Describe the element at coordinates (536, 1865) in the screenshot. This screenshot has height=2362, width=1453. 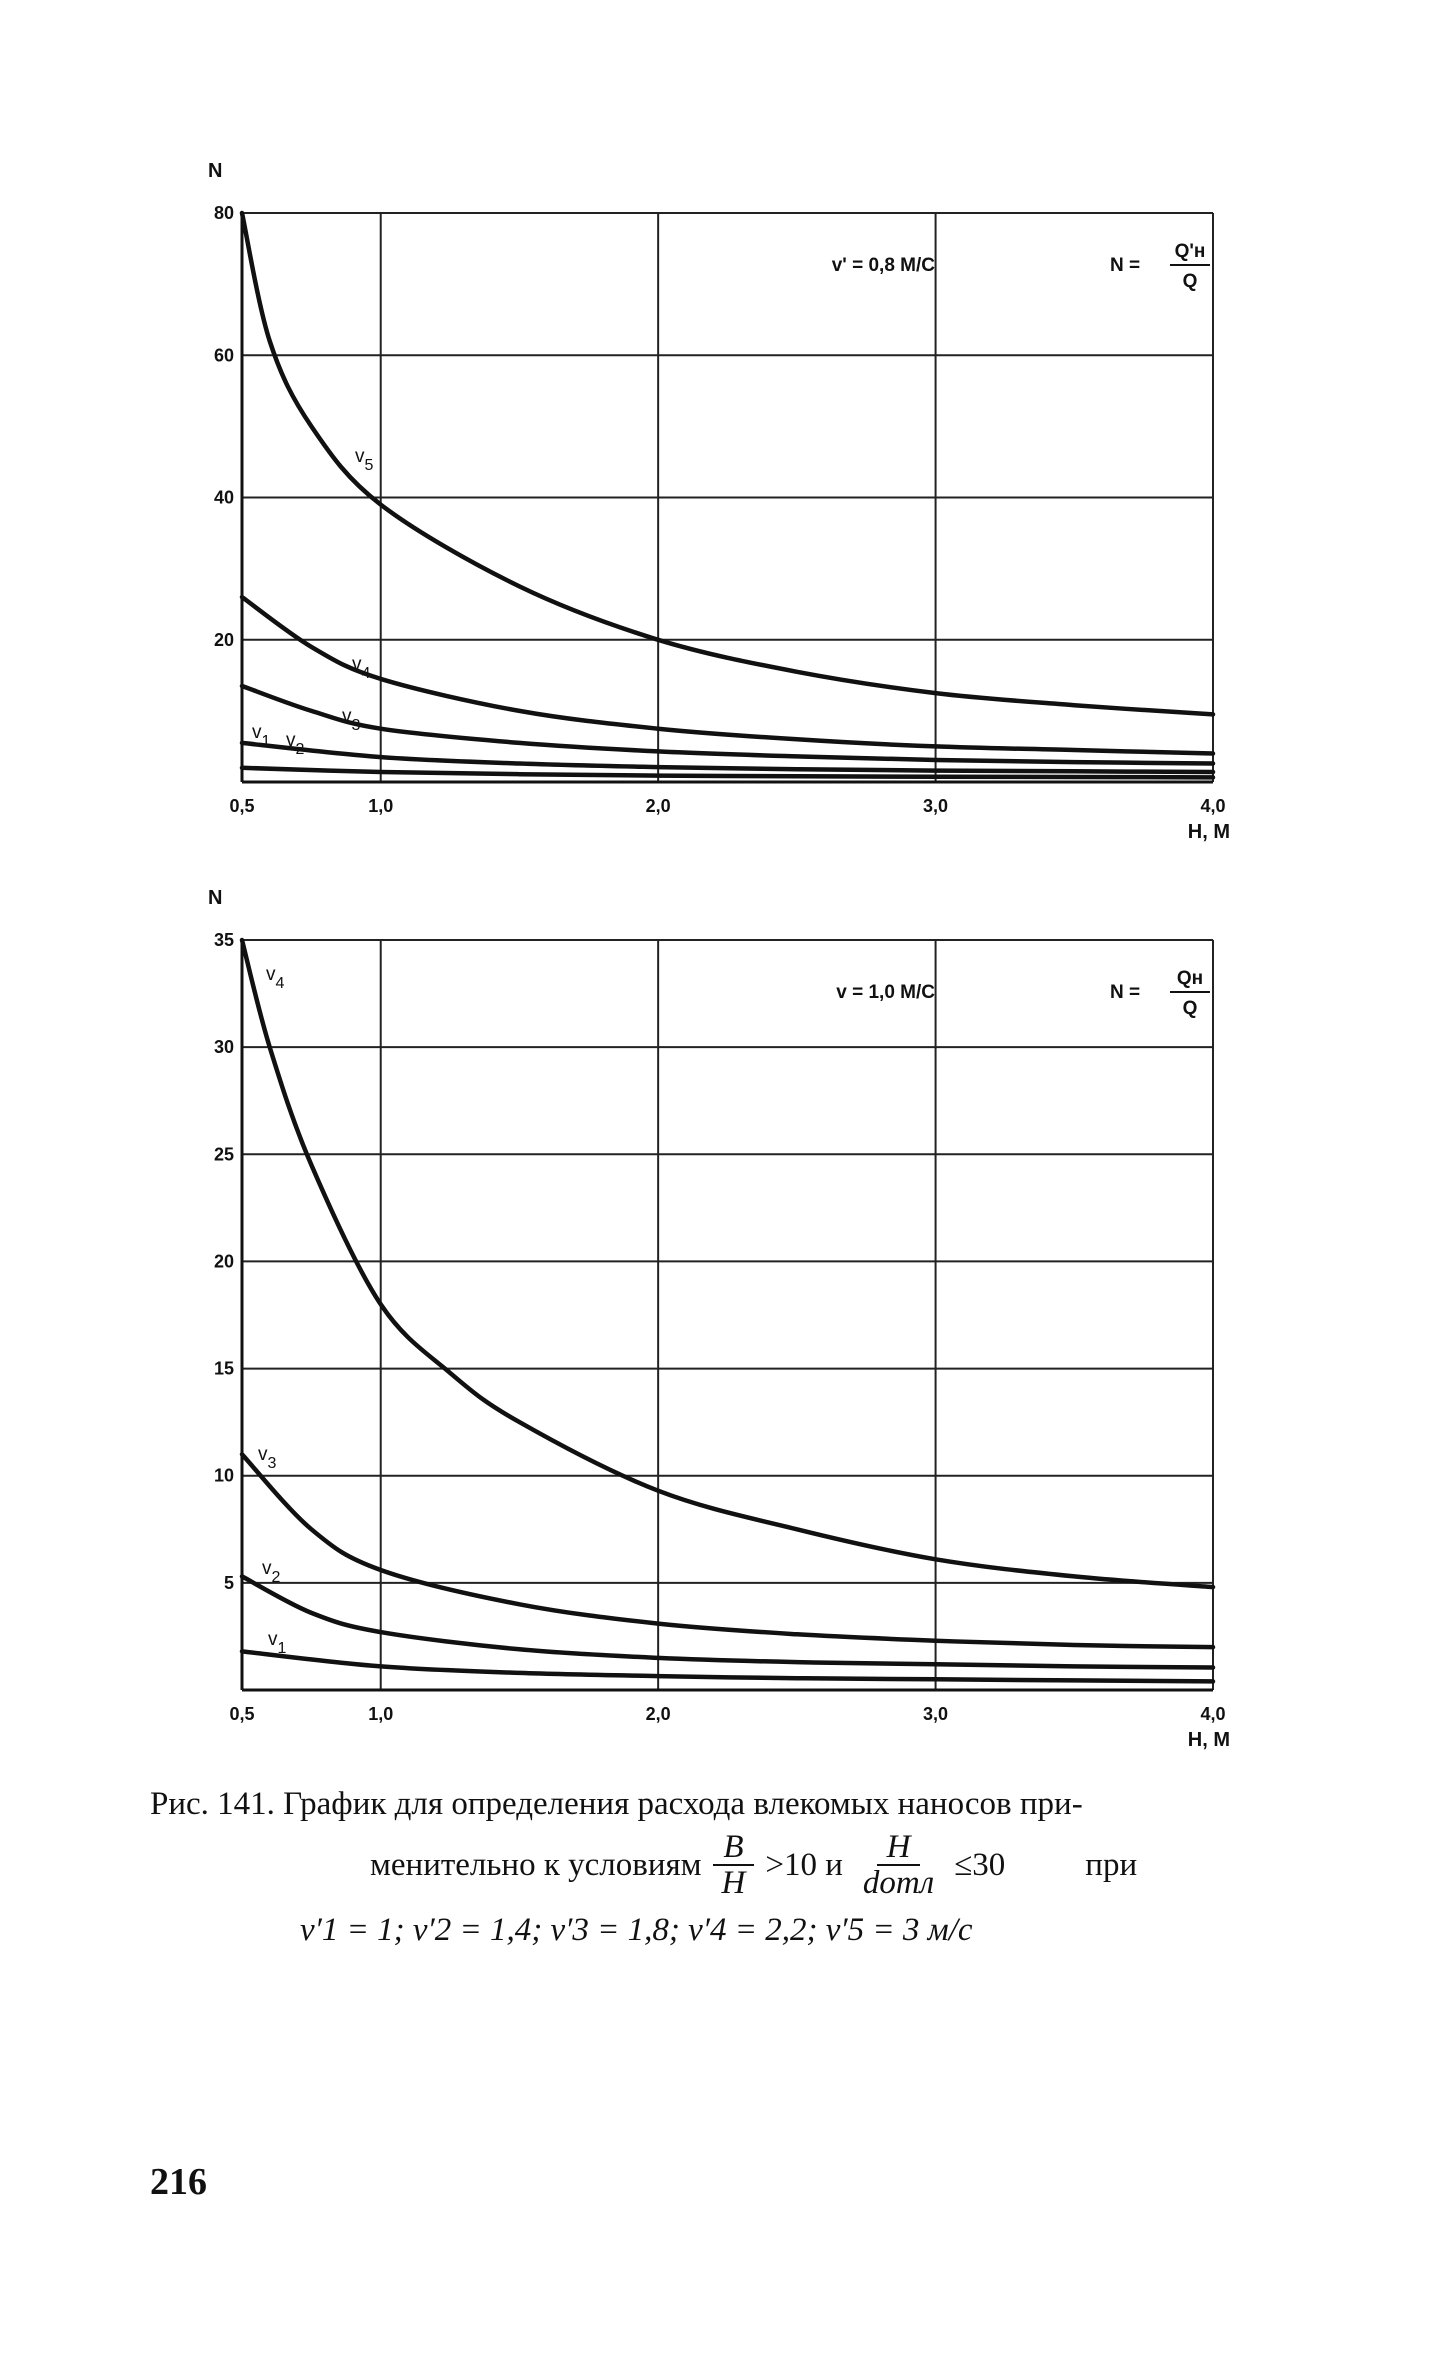
I see `caption-line-2-prefix: менительно к условиям` at that location.